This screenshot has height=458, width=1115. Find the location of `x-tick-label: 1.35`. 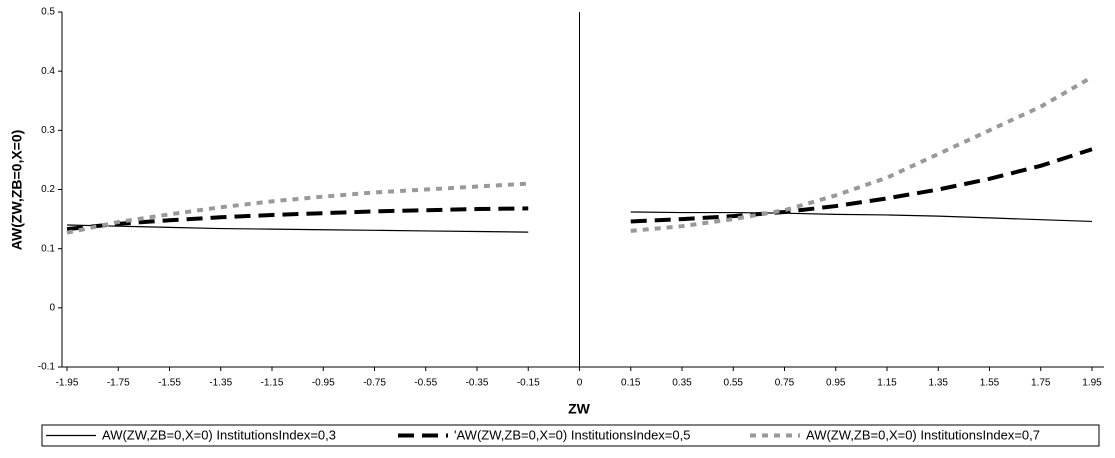

x-tick-label: 1.35 is located at coordinates (939, 383).